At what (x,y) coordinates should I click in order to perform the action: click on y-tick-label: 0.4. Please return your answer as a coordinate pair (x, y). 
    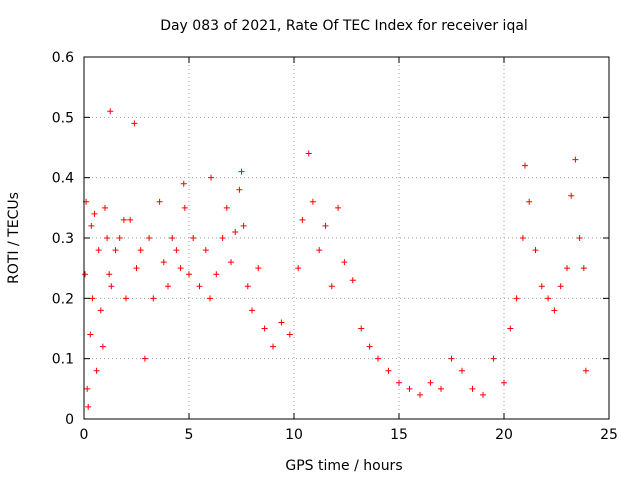
    Looking at the image, I should click on (63, 179).